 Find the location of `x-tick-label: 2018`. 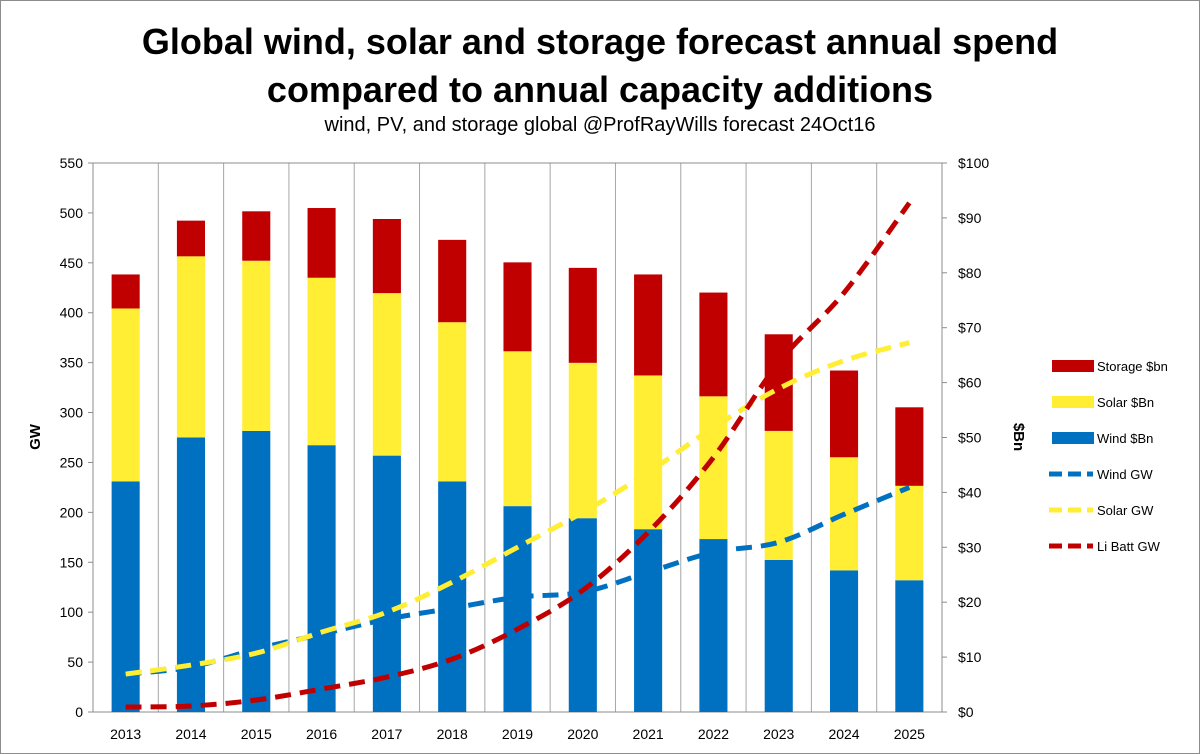

x-tick-label: 2018 is located at coordinates (452, 734).